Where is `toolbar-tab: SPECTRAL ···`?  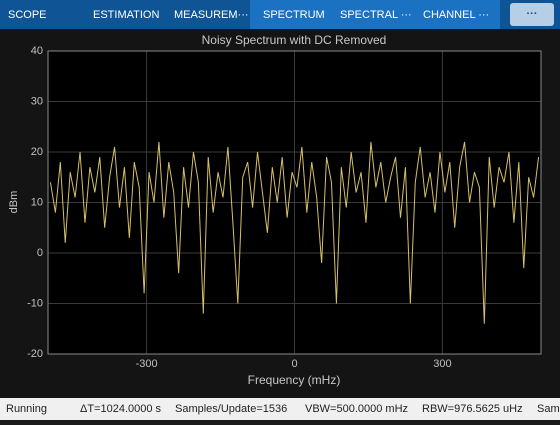 toolbar-tab: SPECTRAL ··· is located at coordinates (376, 15).